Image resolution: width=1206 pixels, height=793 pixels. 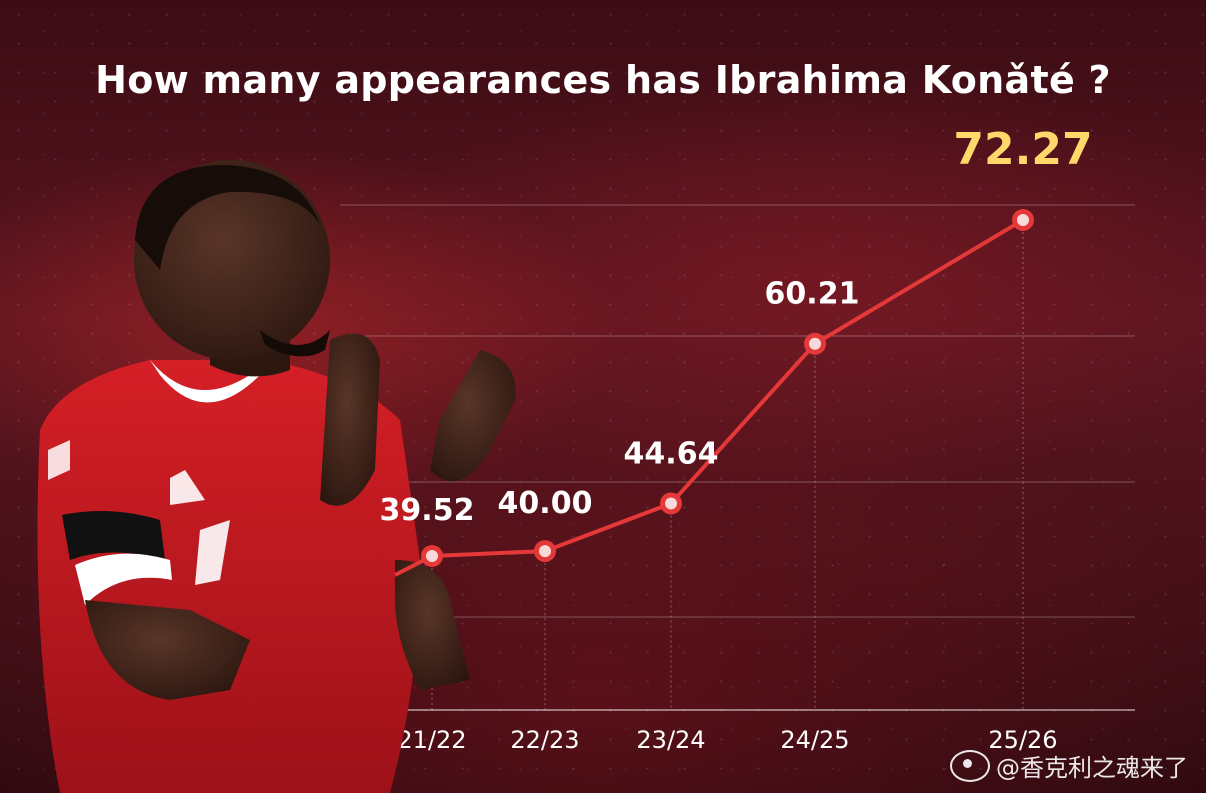 What do you see at coordinates (671, 453) in the screenshot?
I see `data-label: 44.64` at bounding box center [671, 453].